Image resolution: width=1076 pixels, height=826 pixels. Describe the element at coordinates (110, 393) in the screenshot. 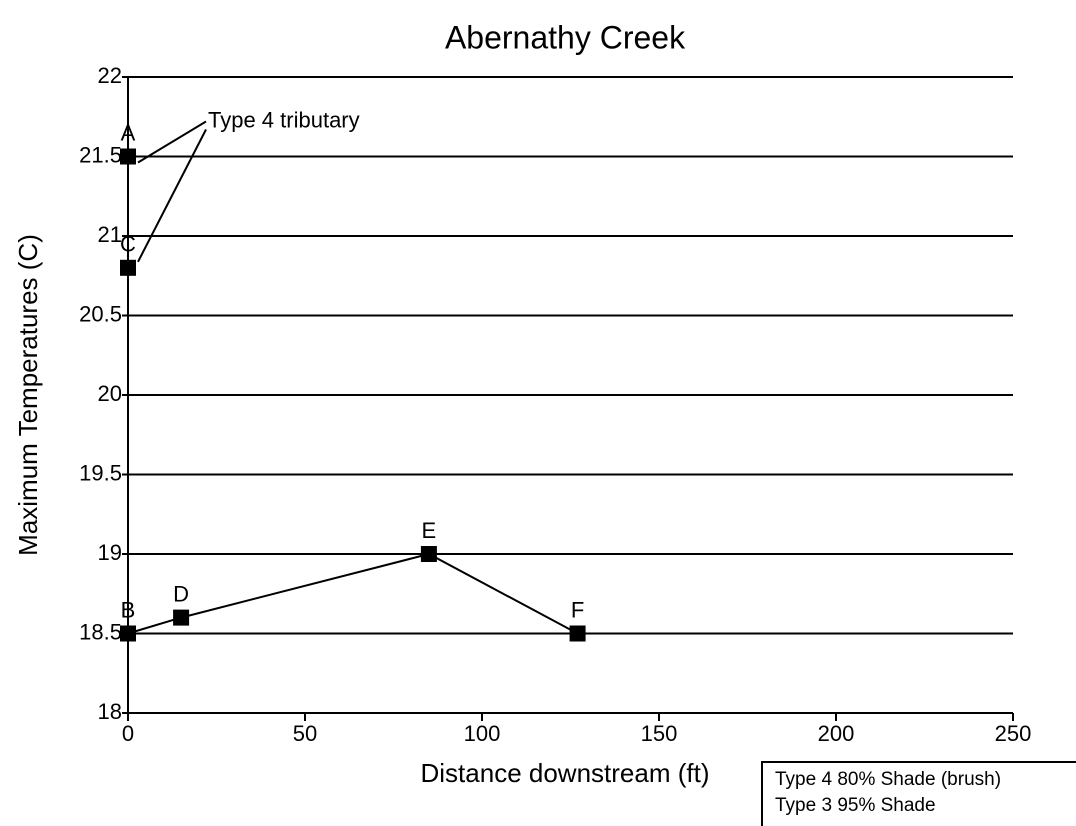

I see `y-tick-label: 20` at that location.